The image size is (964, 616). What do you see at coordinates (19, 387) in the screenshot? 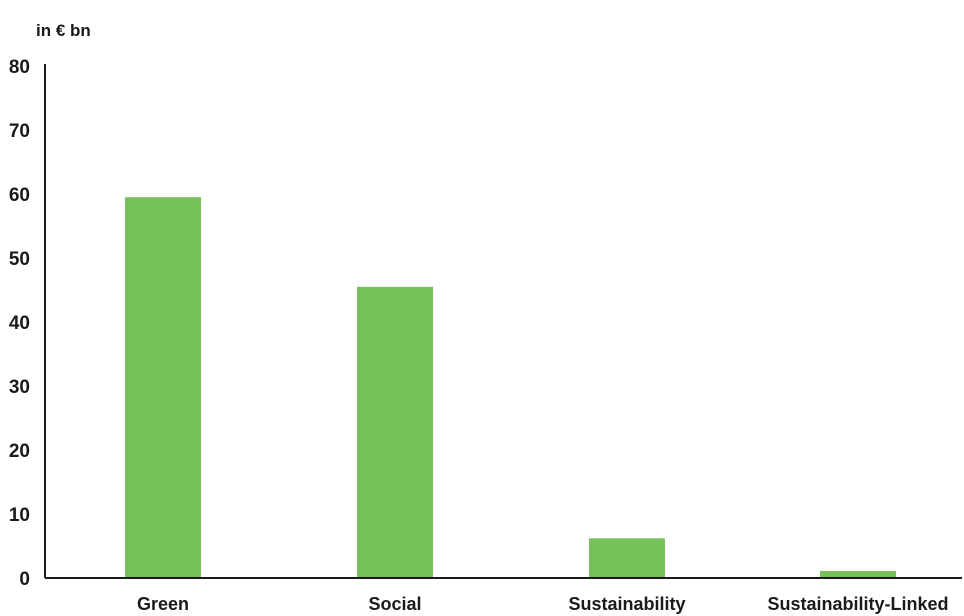
I see `y-tick-label: 30` at bounding box center [19, 387].